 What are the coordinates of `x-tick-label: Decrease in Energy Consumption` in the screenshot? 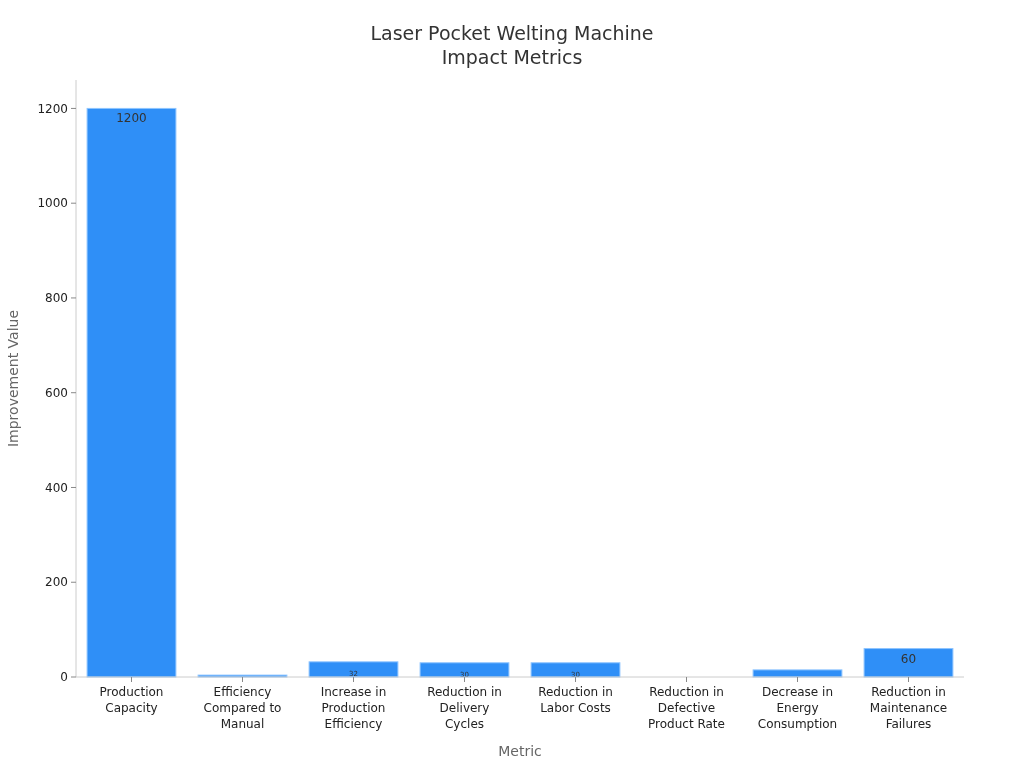 It's located at (797, 708).